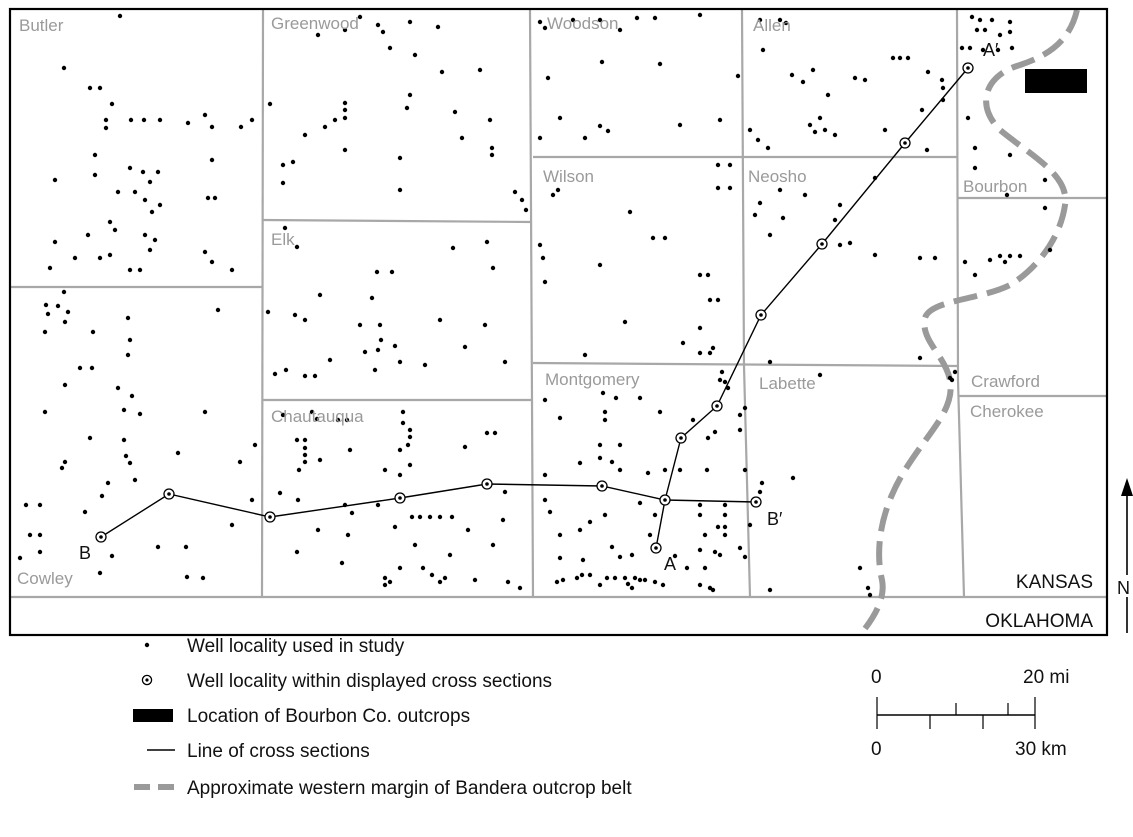 The image size is (1133, 837). I want to click on county-label-cherokee: Cherokee, so click(1007, 411).